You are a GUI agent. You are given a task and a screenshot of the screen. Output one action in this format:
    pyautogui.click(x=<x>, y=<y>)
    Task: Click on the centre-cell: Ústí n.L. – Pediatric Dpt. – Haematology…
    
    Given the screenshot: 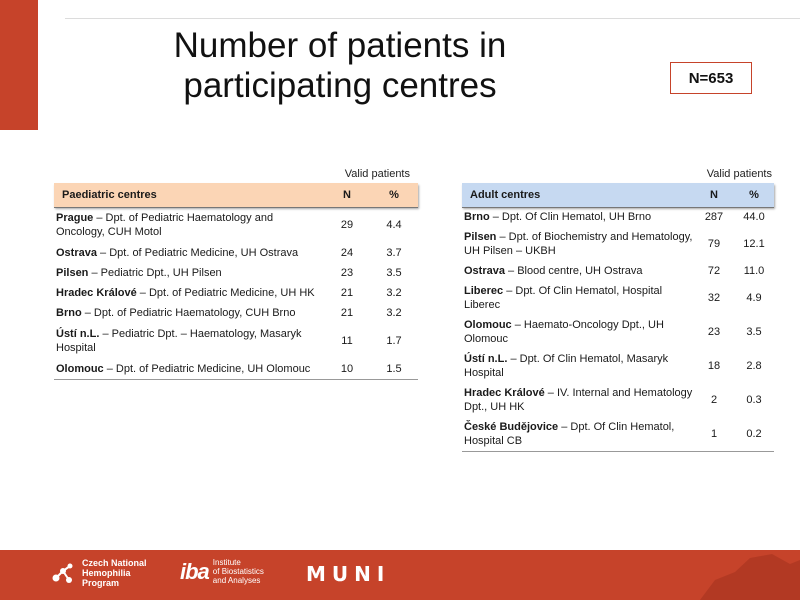 What is the action you would take?
    pyautogui.click(x=189, y=341)
    